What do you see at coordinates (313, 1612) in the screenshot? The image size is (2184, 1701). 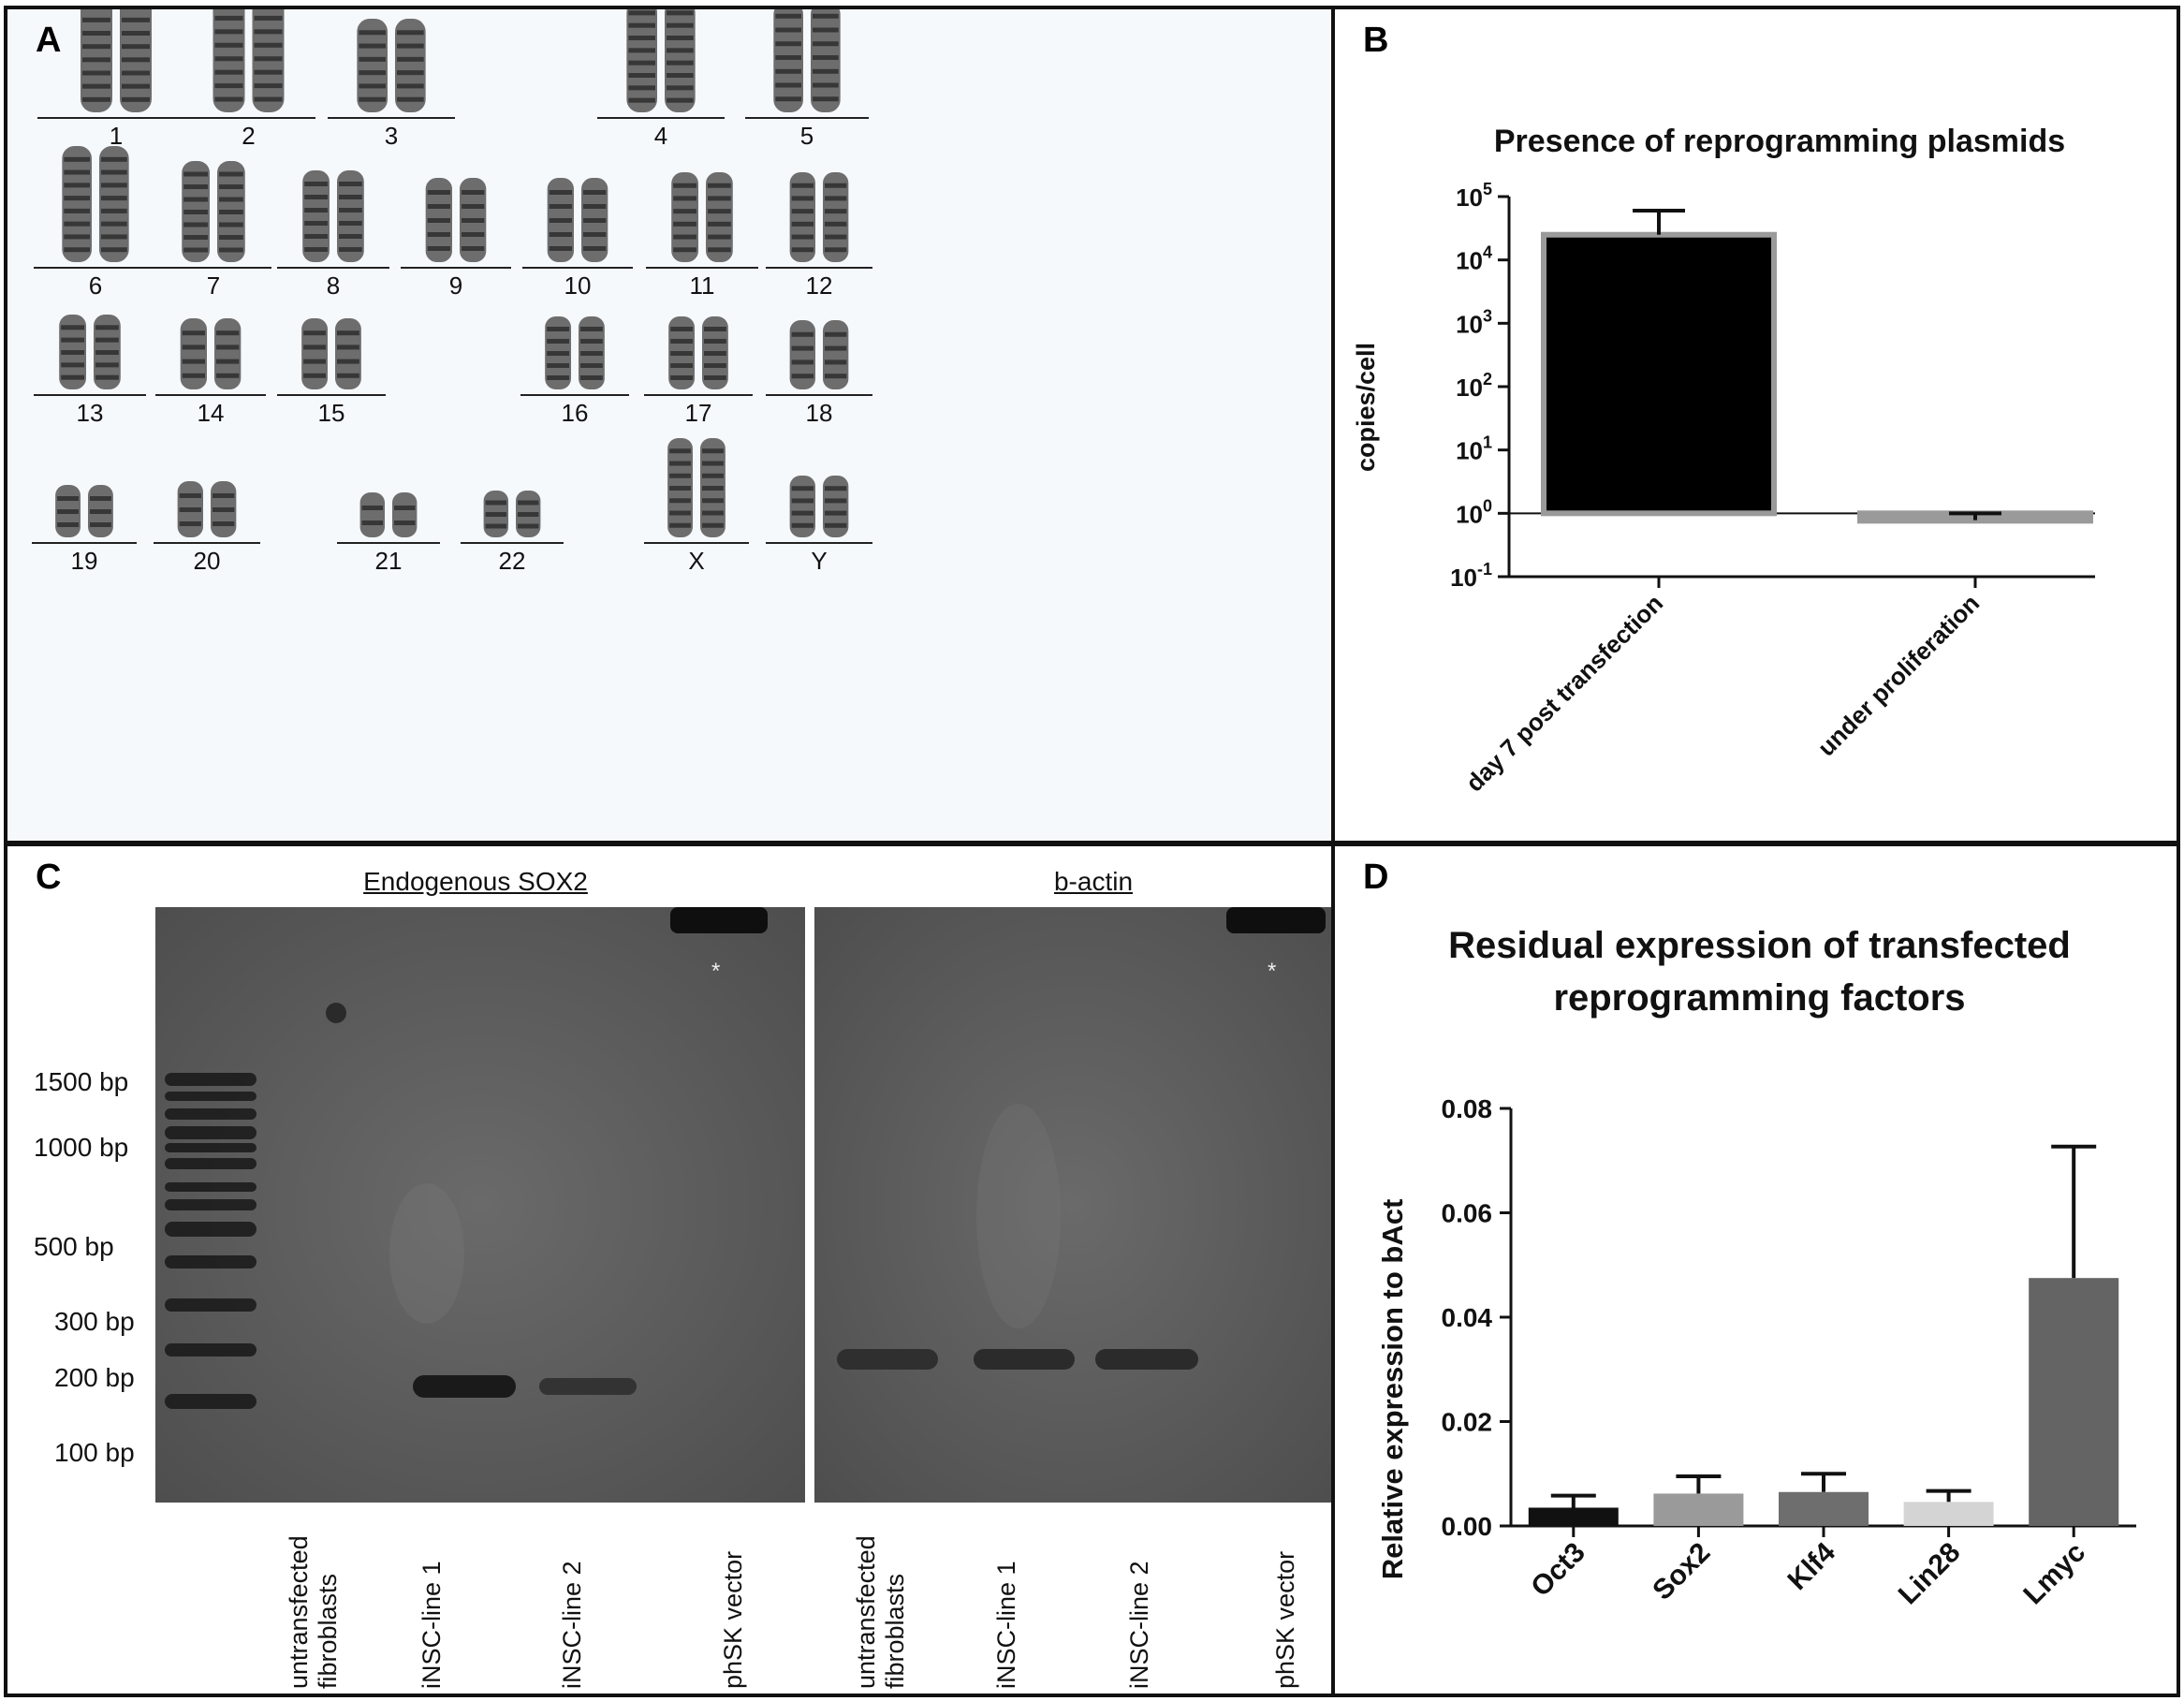 I see `lane-label-untransfected-left: untransfected fibroblasts` at bounding box center [313, 1612].